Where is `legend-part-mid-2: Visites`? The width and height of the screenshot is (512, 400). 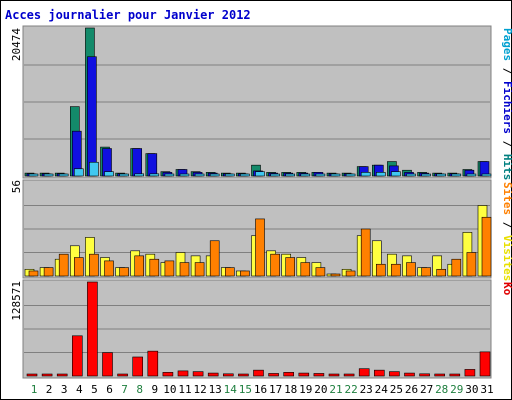
legend-part-mid-2: Visites is located at coordinates (506, 258).